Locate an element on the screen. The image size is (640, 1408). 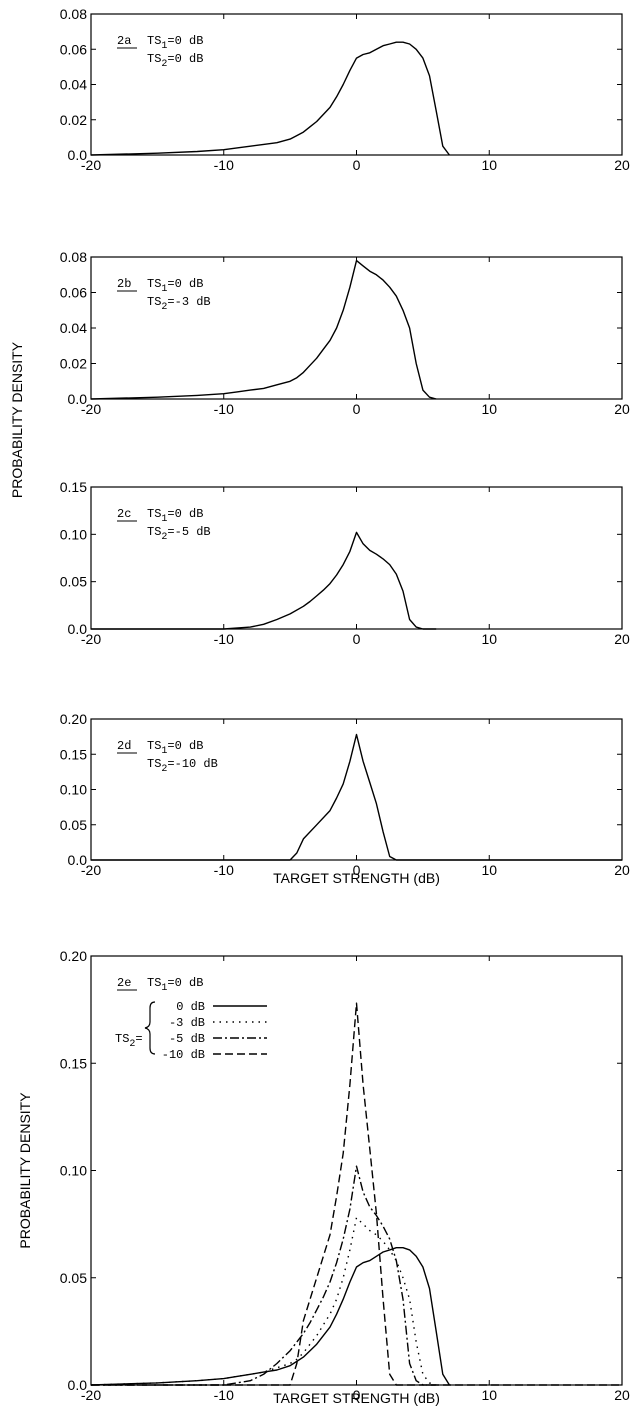
annotation-text: TS2=-10 dB is located at coordinates (182, 766).